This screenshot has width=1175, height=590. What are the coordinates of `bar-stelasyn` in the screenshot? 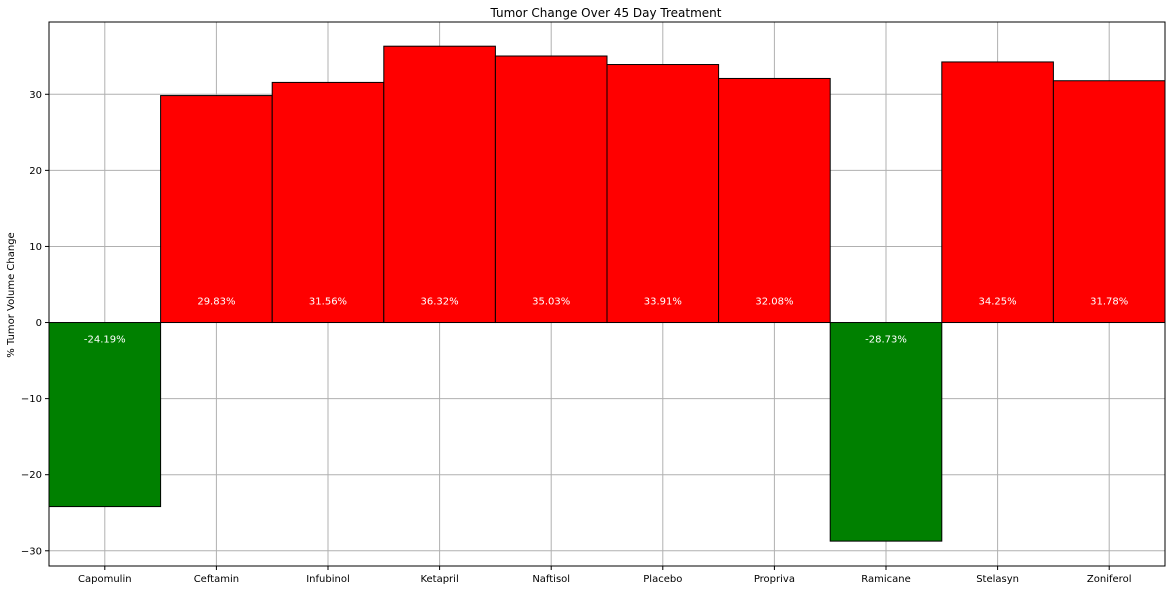 It's located at (997, 192).